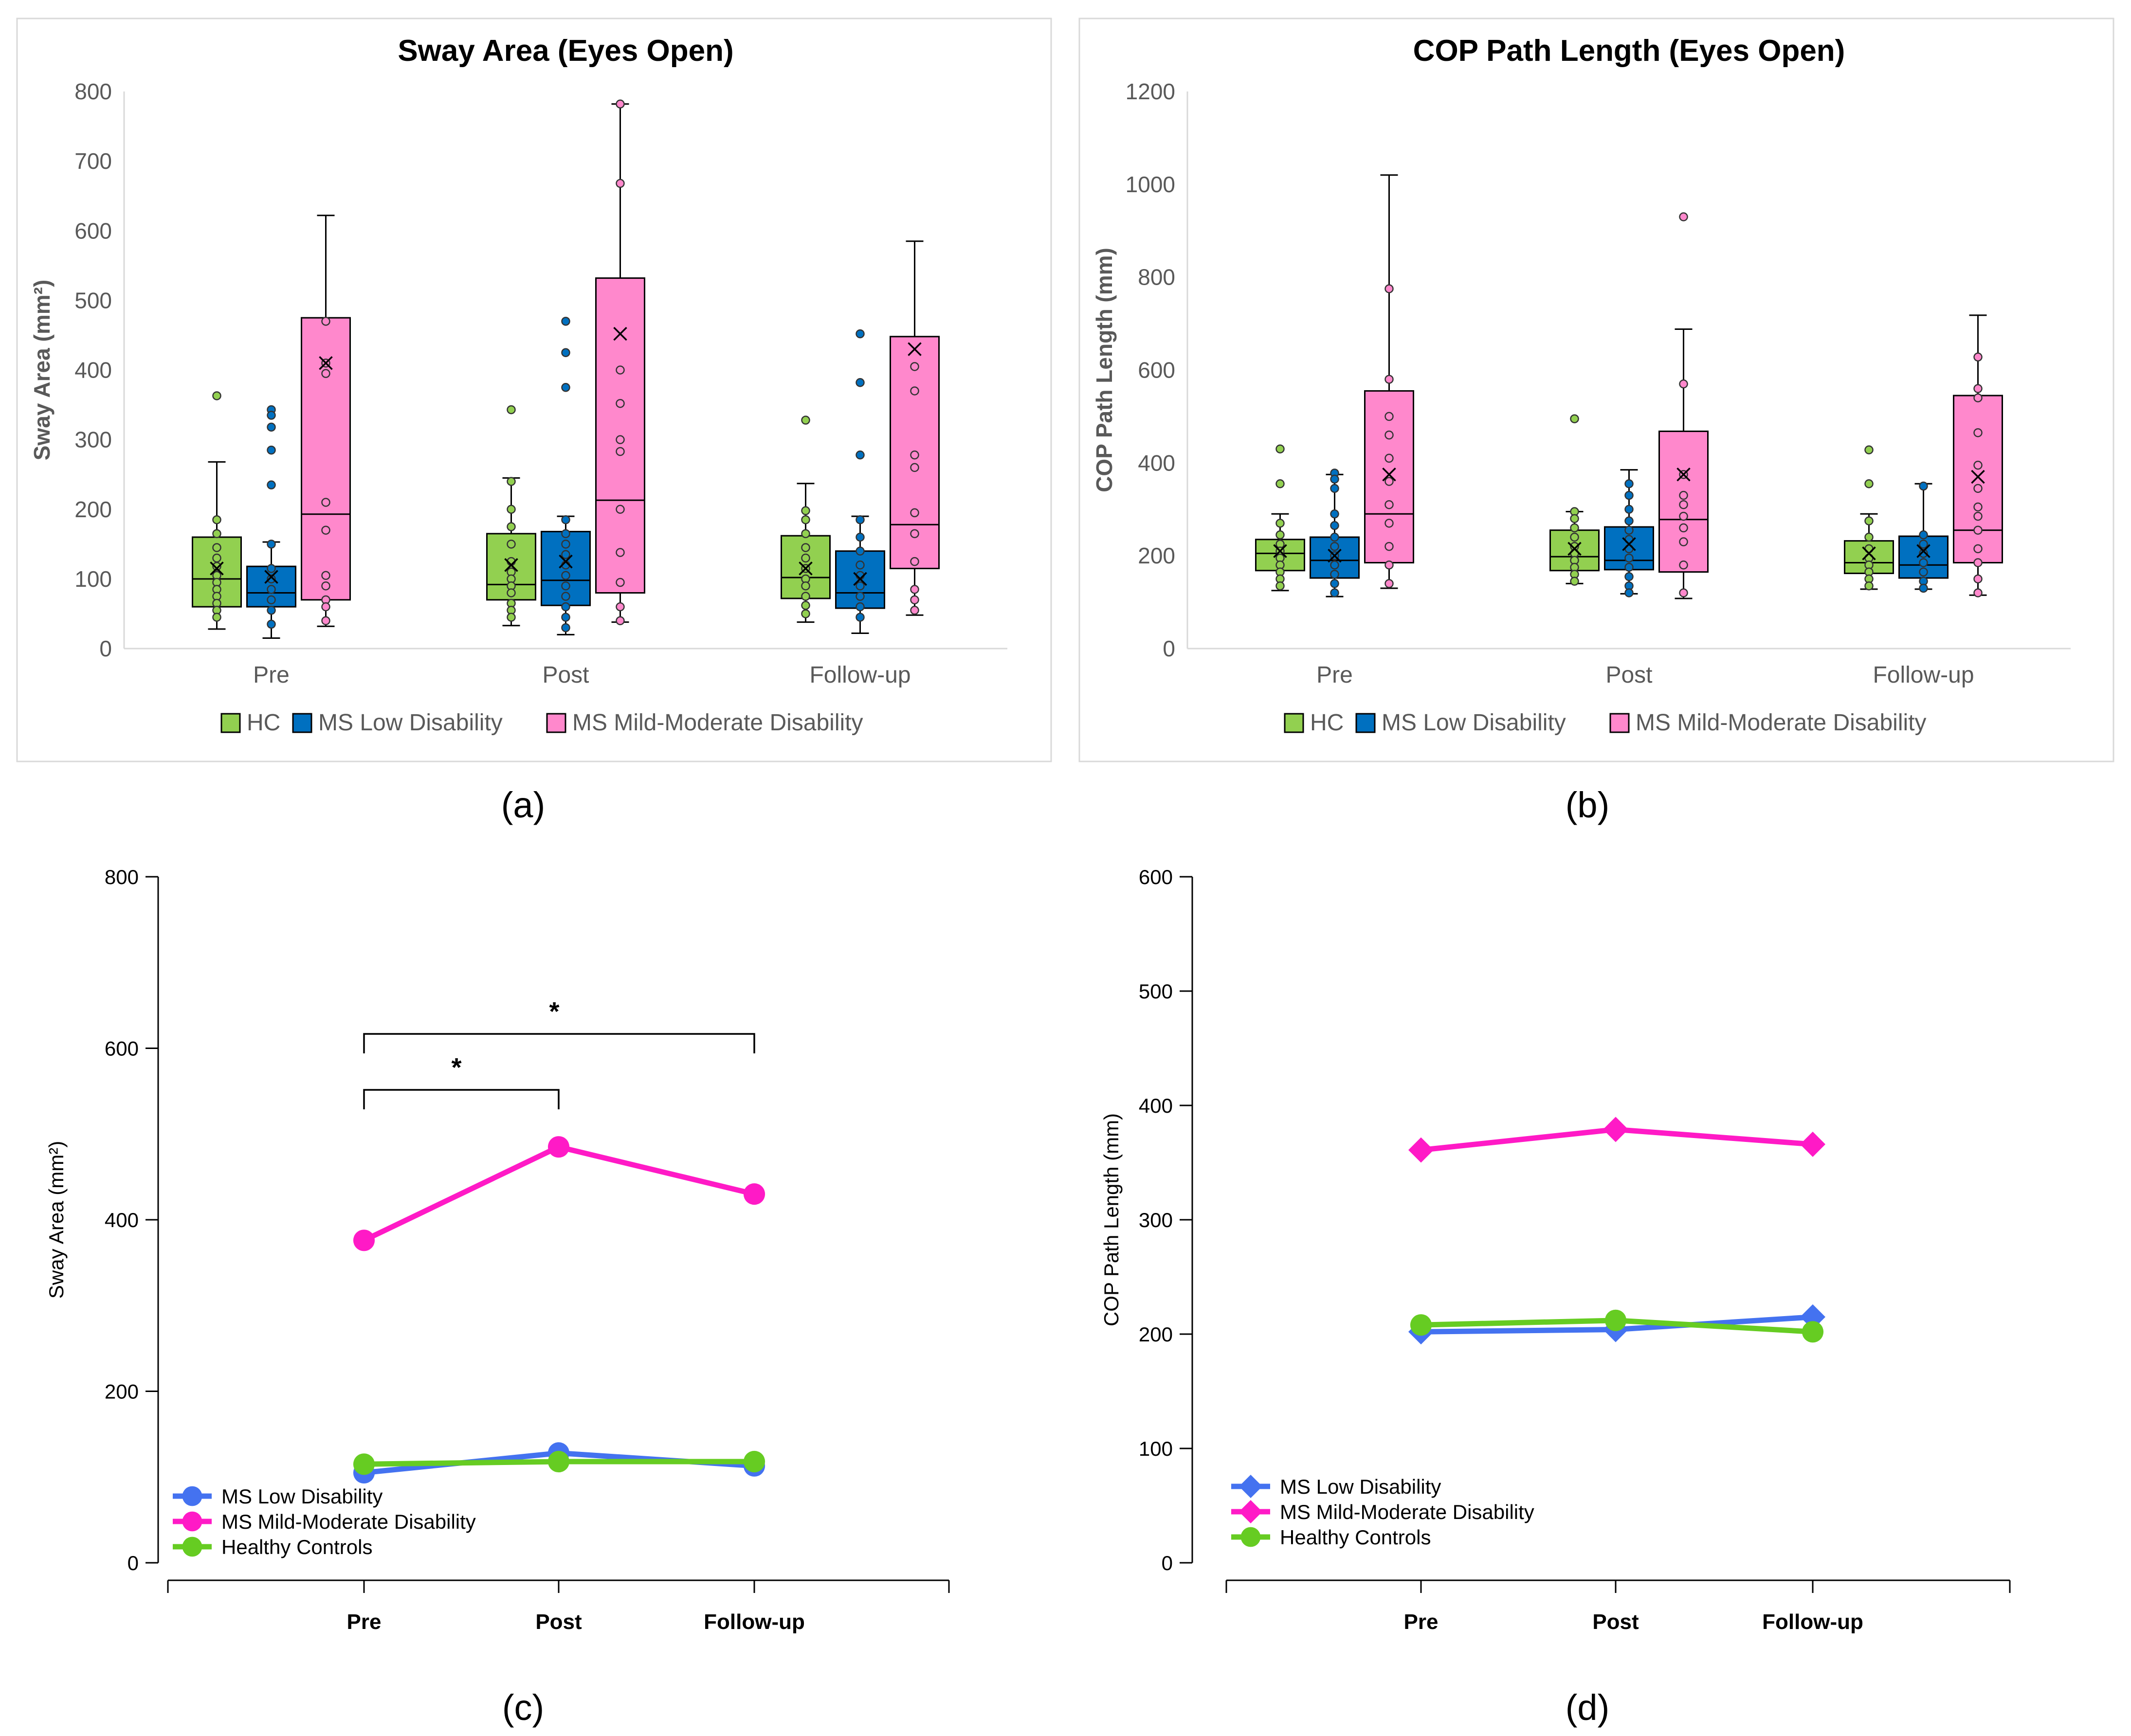 This screenshot has height=1736, width=2131. I want to click on significance-bracket: *, so click(559, 1025).